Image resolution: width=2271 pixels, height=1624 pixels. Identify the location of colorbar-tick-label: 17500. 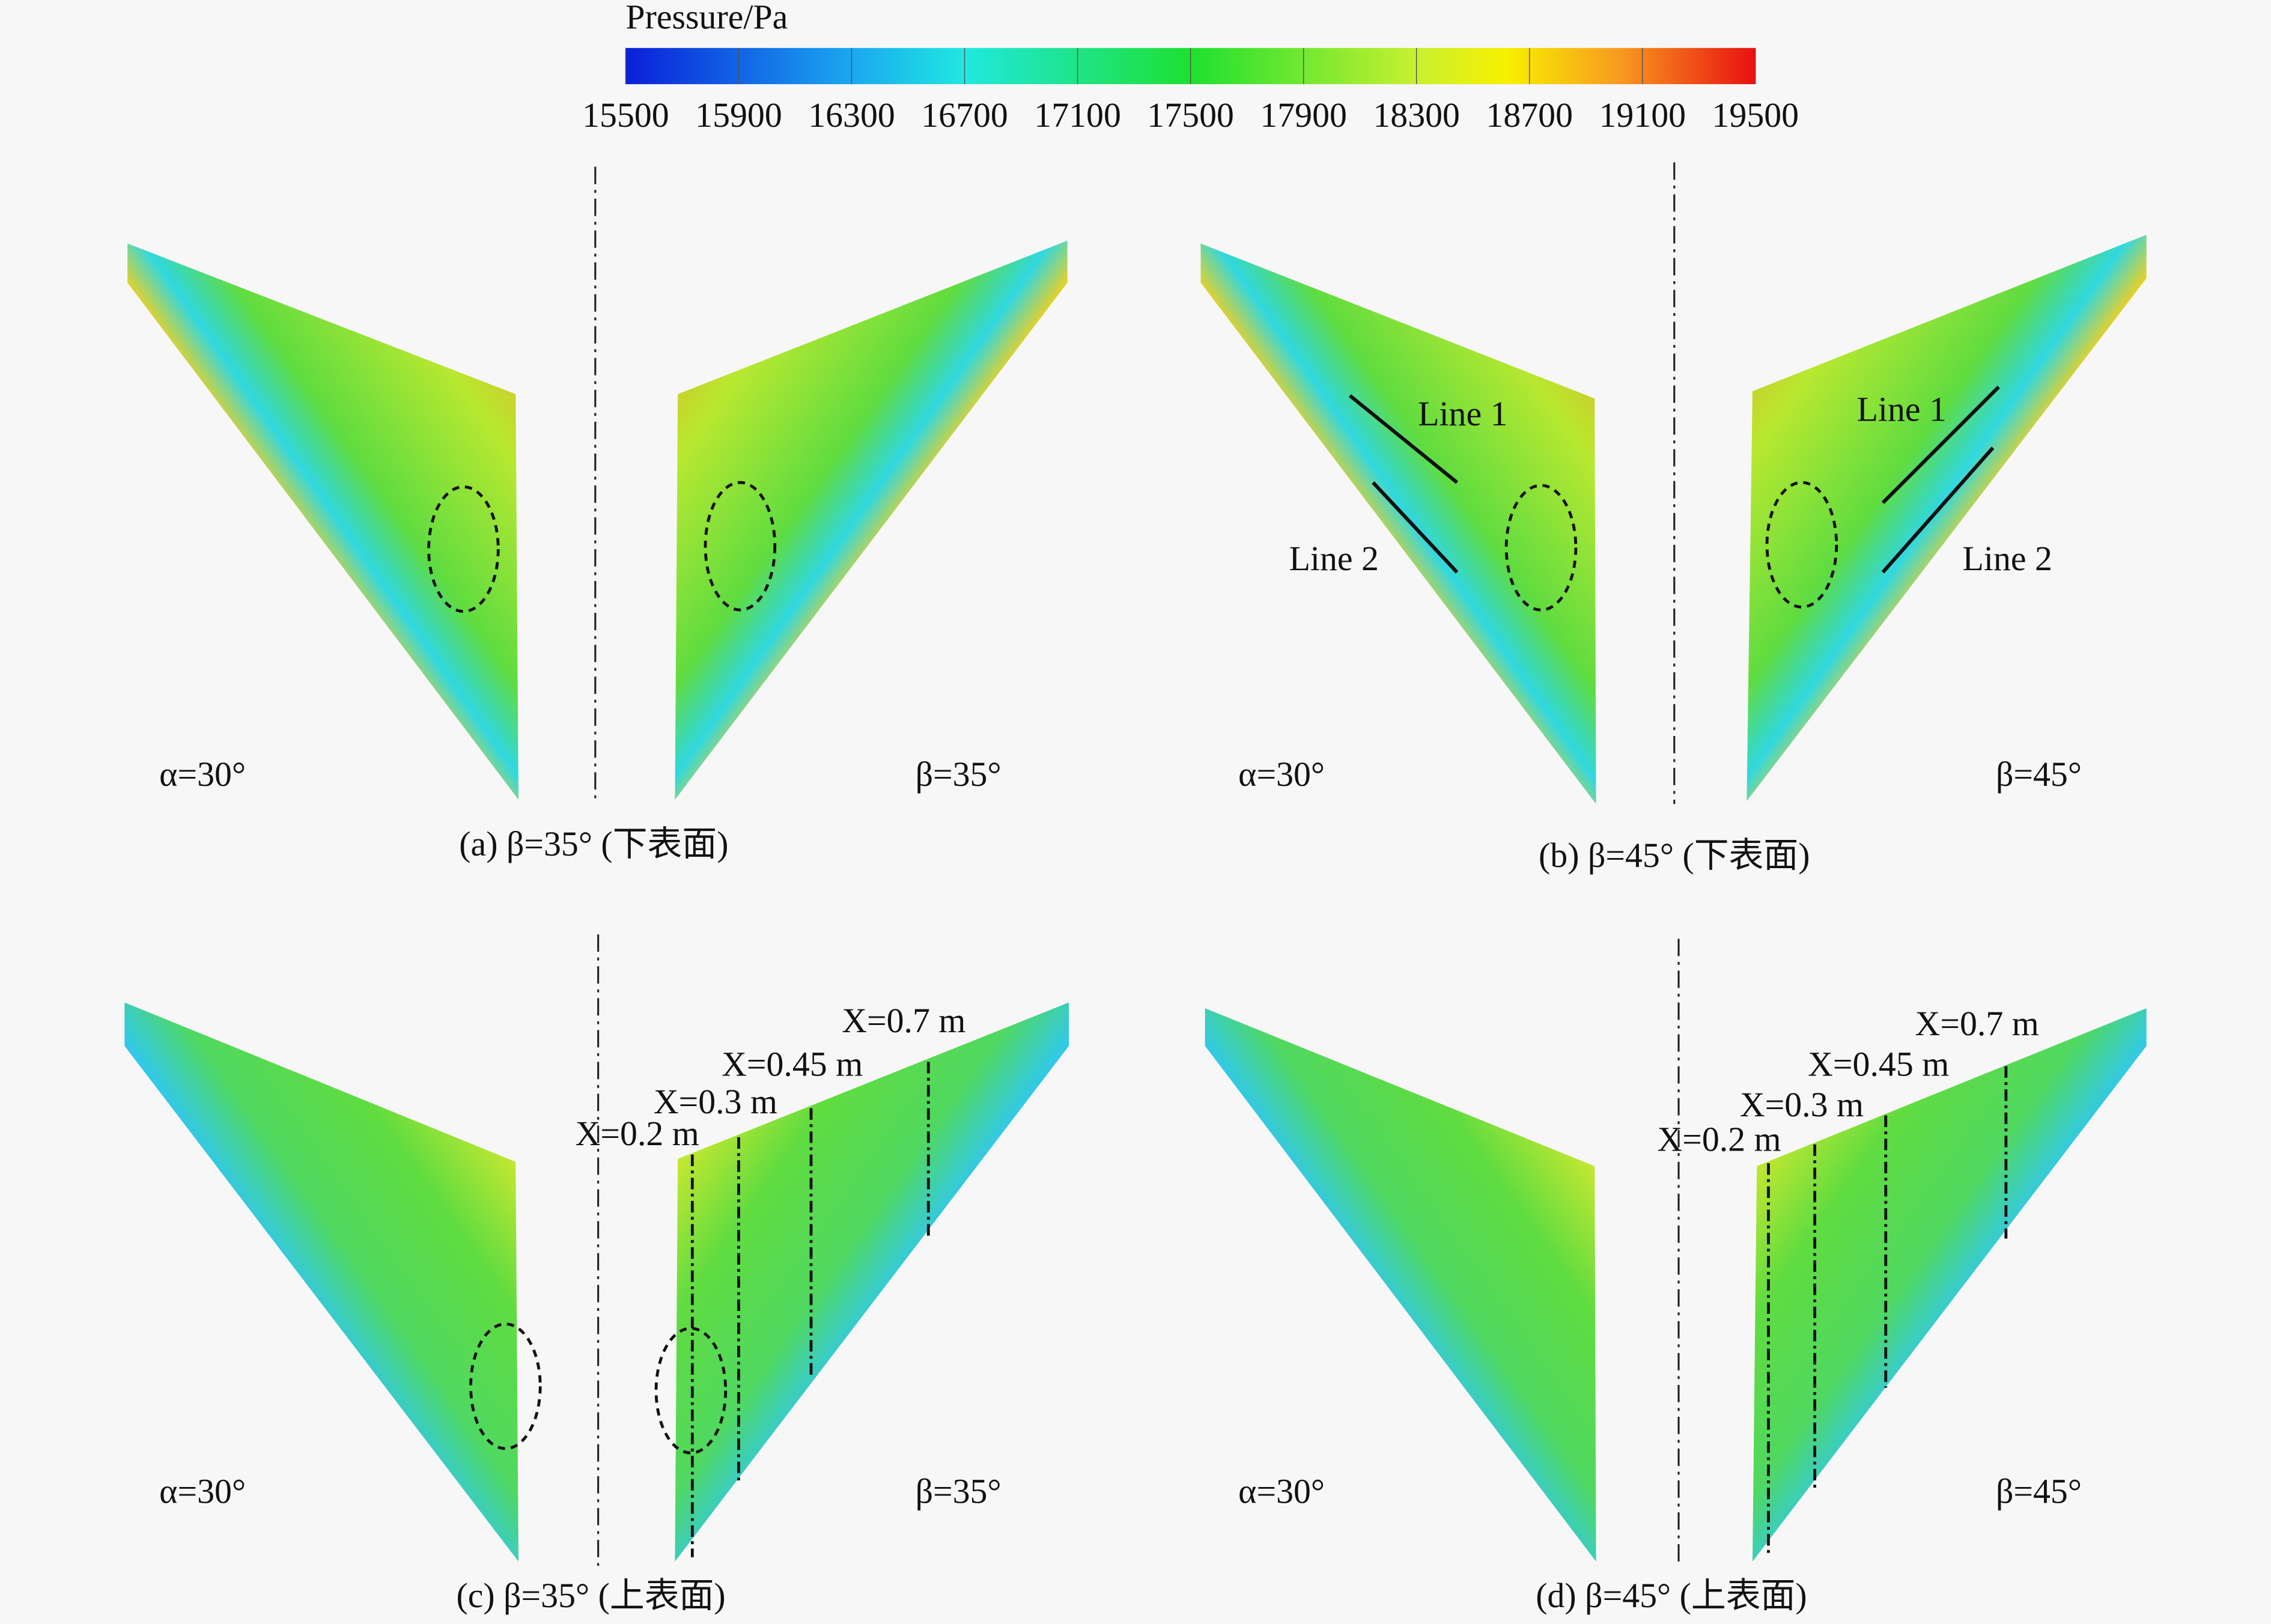
(1190, 115).